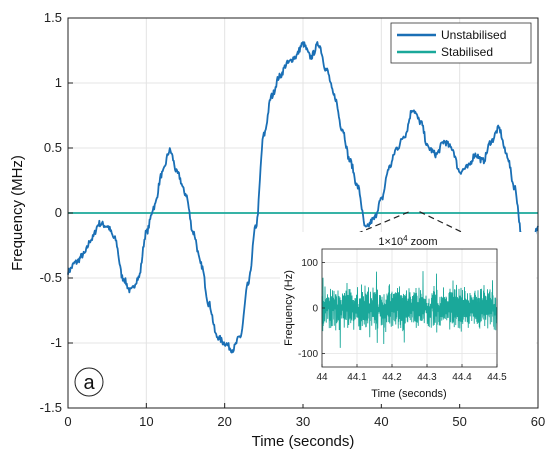  What do you see at coordinates (381, 421) in the screenshot?
I see `x-tick-label: 40` at bounding box center [381, 421].